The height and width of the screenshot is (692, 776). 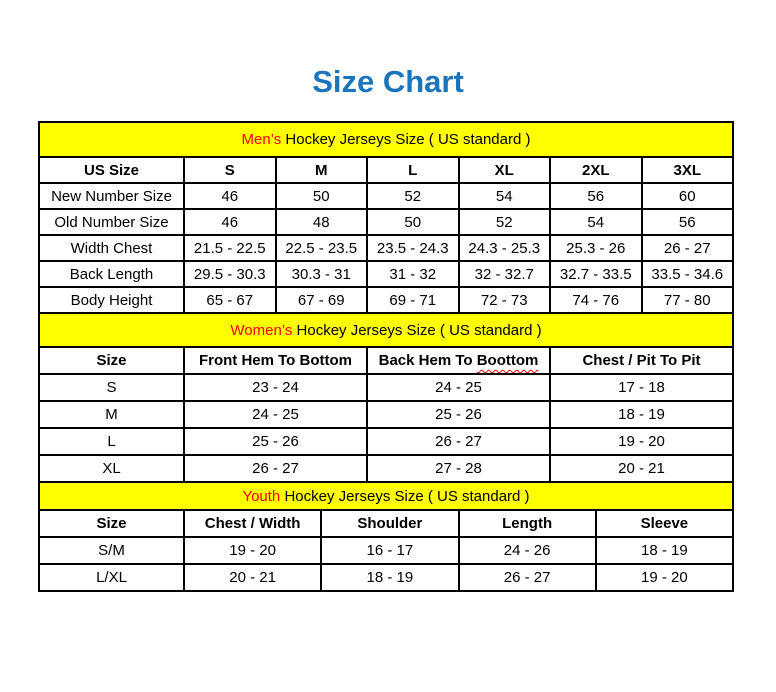 What do you see at coordinates (321, 222) in the screenshot?
I see `size-value: 48` at bounding box center [321, 222].